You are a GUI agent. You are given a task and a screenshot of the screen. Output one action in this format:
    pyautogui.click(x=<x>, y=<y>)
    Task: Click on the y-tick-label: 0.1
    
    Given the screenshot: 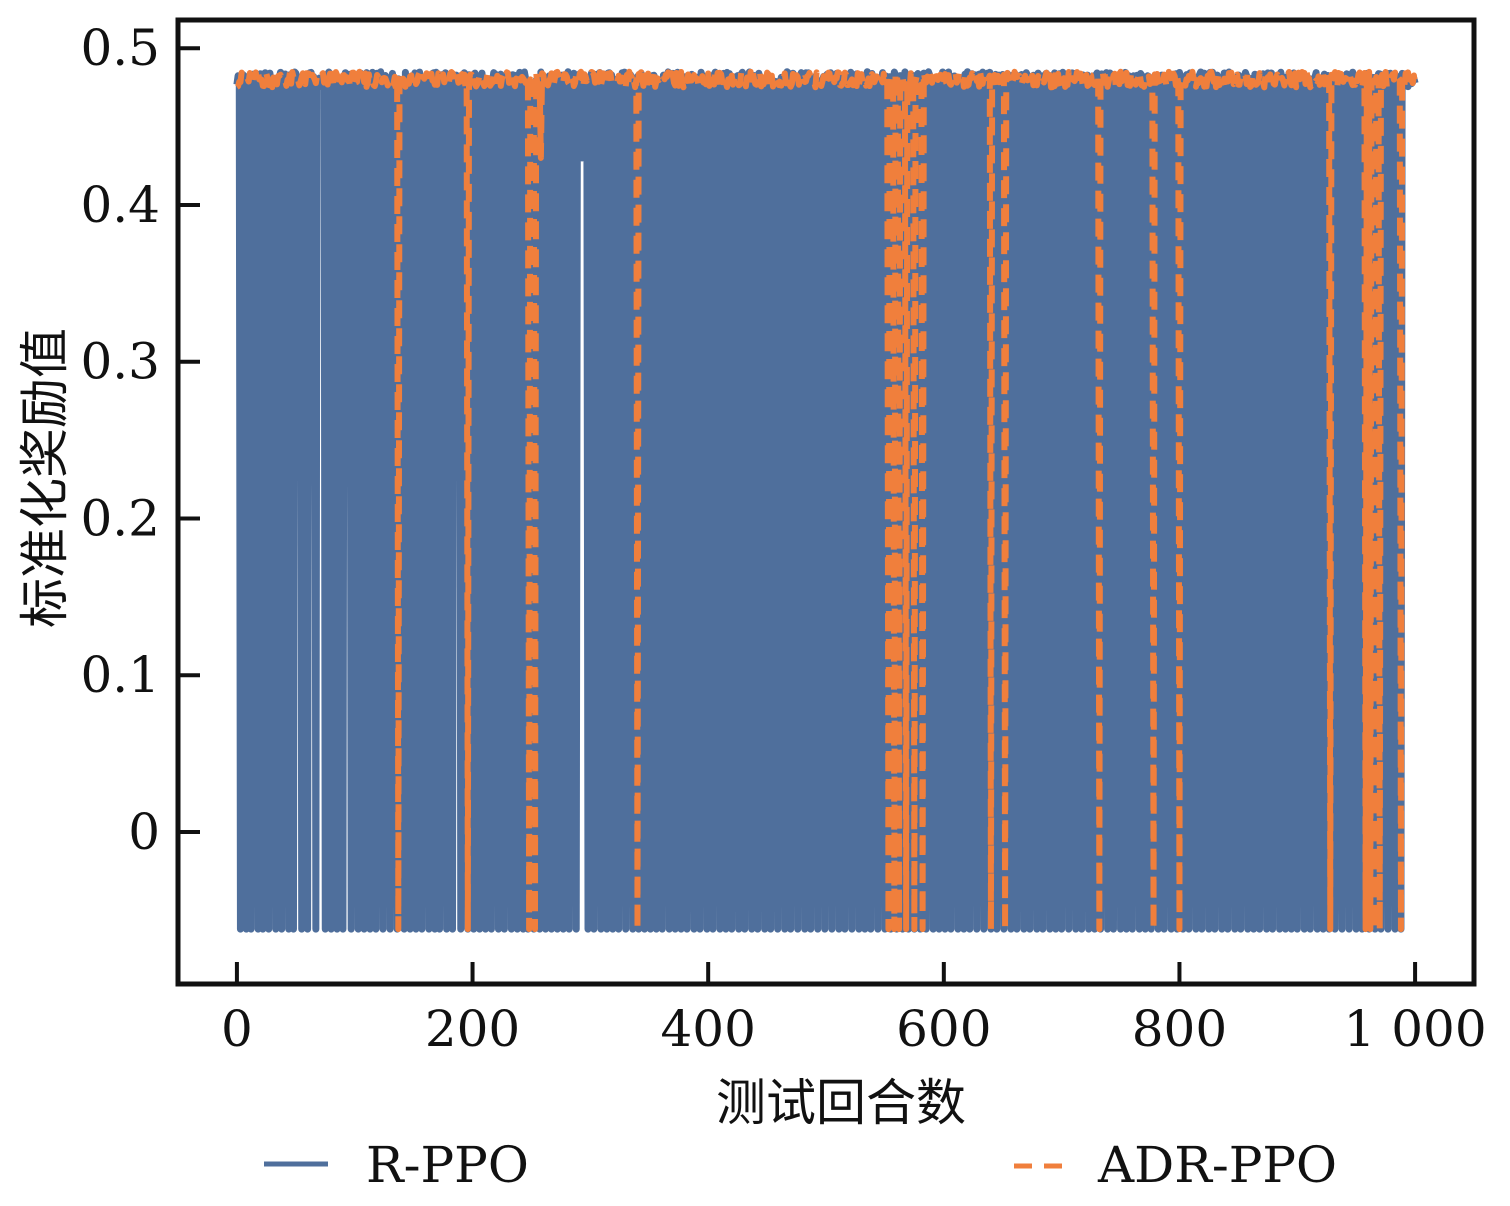 What is the action you would take?
    pyautogui.click(x=120, y=675)
    